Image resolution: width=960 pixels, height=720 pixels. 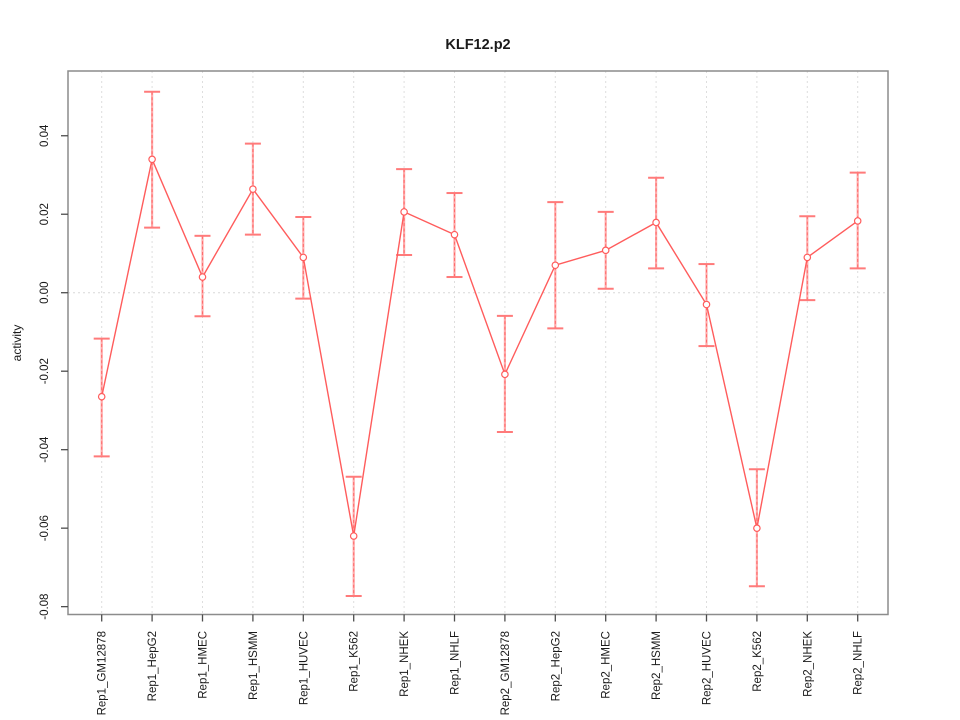 What do you see at coordinates (153, 666) in the screenshot?
I see `x-tick-label: Rep1_HepG2` at bounding box center [153, 666].